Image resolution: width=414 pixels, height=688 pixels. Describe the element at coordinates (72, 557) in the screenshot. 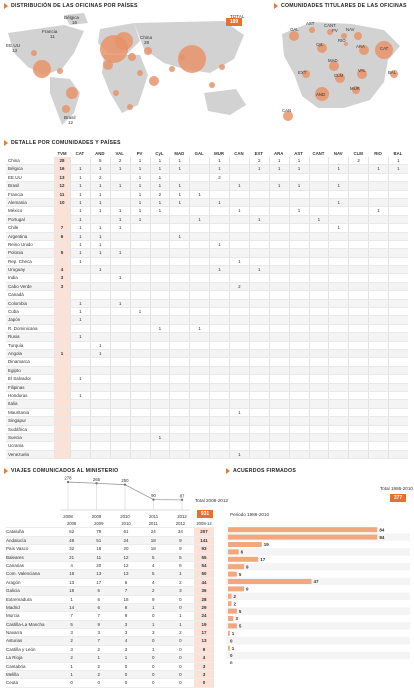

I see `trips-cell: 21` at that location.